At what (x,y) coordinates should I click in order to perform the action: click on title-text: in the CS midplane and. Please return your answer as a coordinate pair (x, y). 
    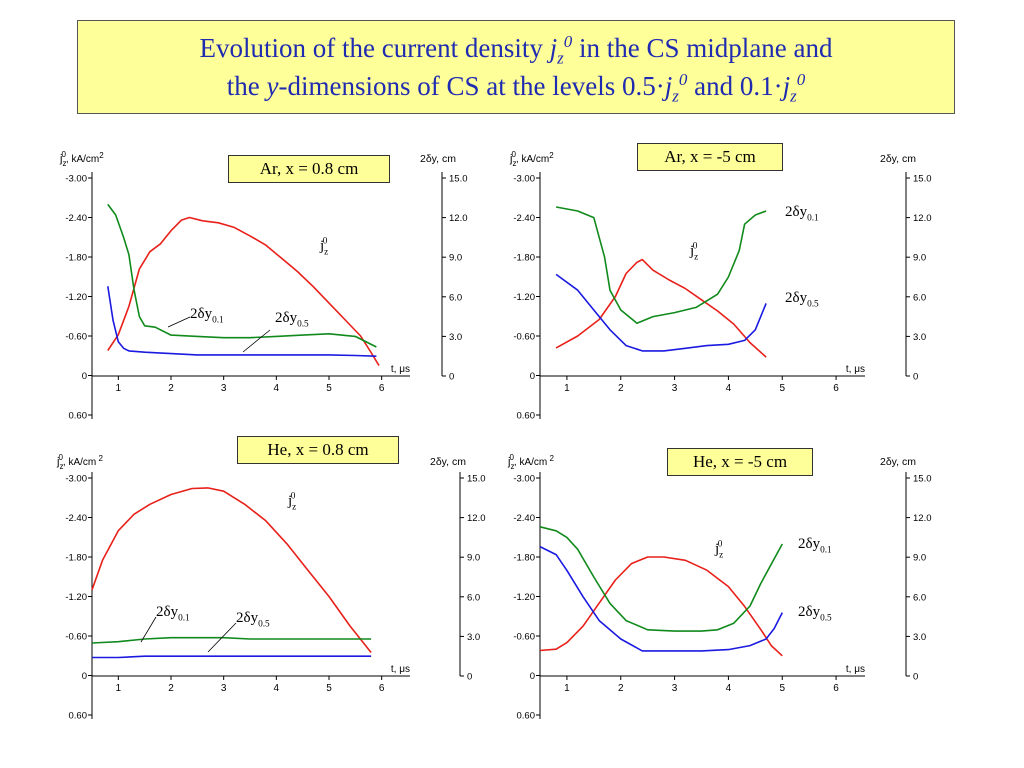
    Looking at the image, I should click on (702, 48).